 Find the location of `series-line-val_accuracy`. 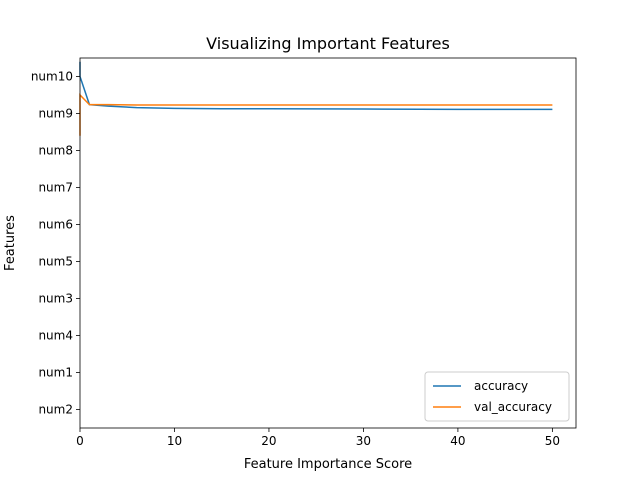

series-line-val_accuracy is located at coordinates (316, 114).